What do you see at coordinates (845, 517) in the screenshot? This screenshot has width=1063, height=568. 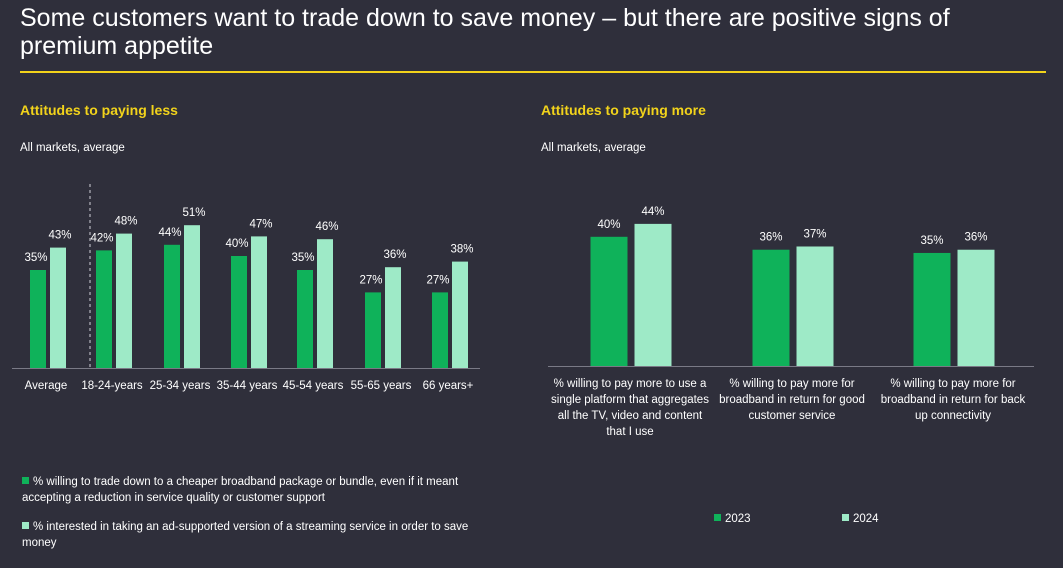 I see `legend-swatch-2024` at bounding box center [845, 517].